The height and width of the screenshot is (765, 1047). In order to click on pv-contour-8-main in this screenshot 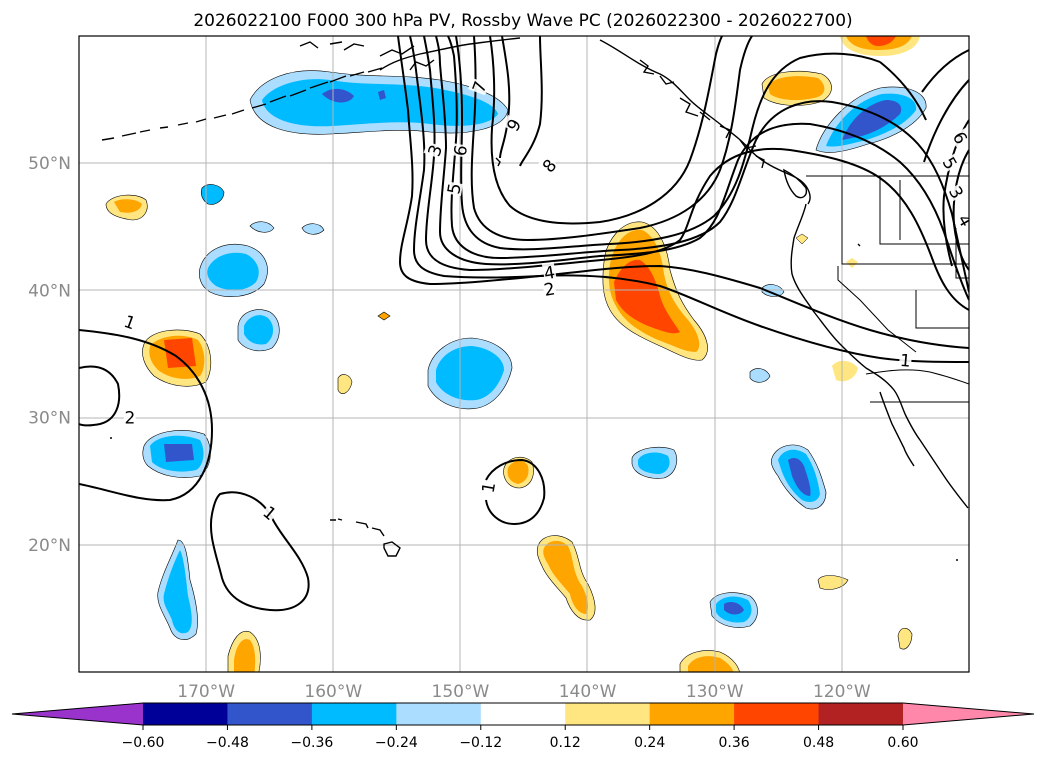, I will do `click(606, 130)`.